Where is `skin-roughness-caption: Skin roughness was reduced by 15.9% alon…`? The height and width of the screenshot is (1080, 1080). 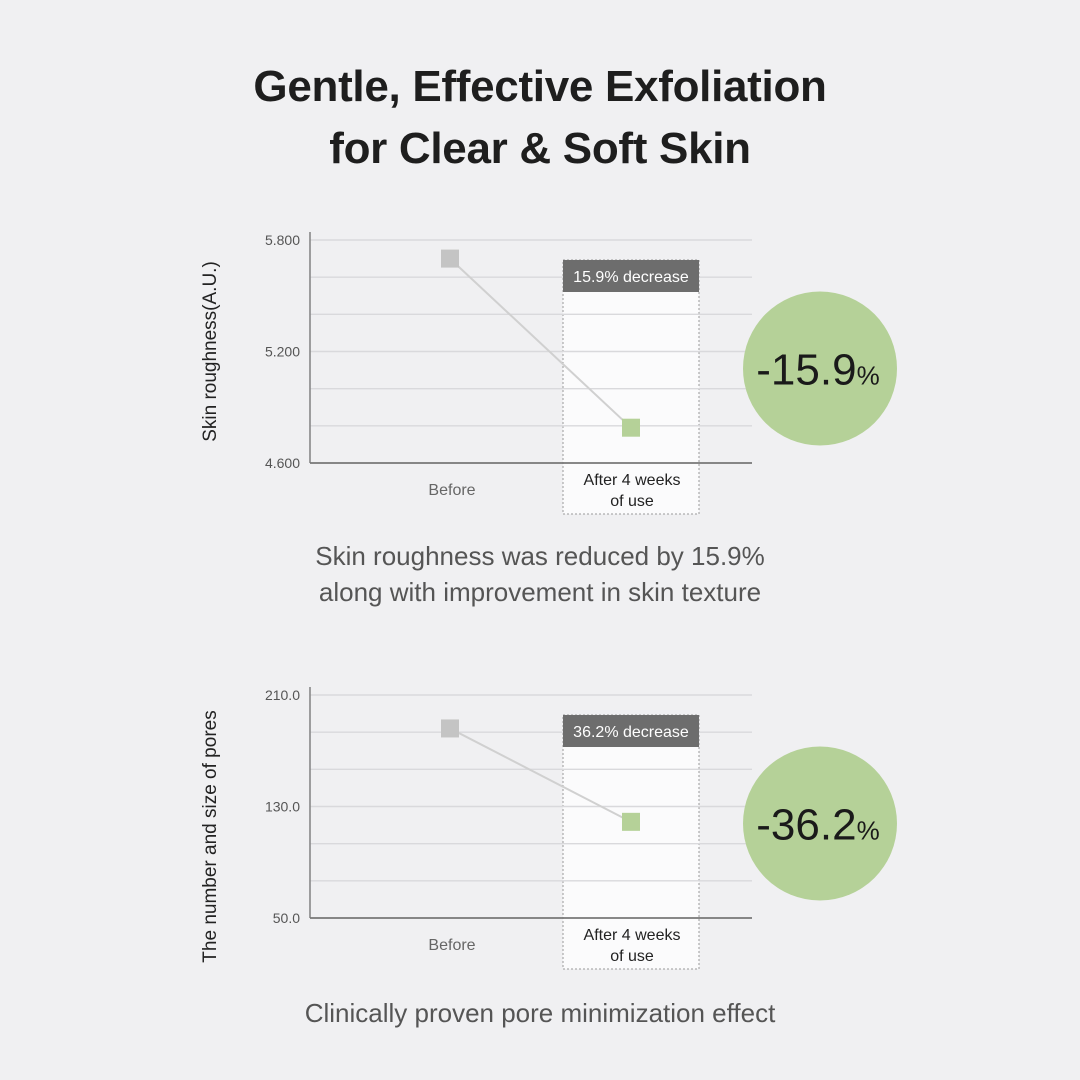
skin-roughness-caption: Skin roughness was reduced by 15.9% alon… is located at coordinates (540, 574).